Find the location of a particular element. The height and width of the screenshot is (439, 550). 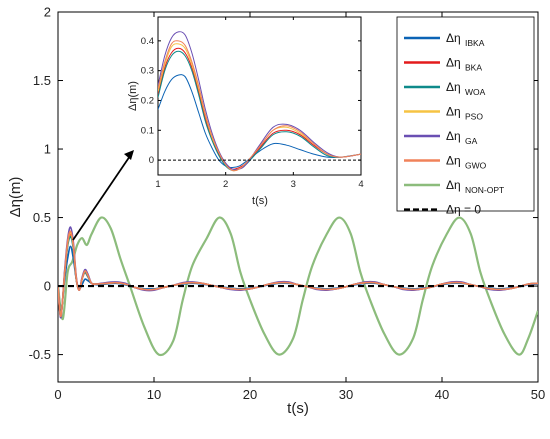

x-tick-label: 30 is located at coordinates (346, 394).